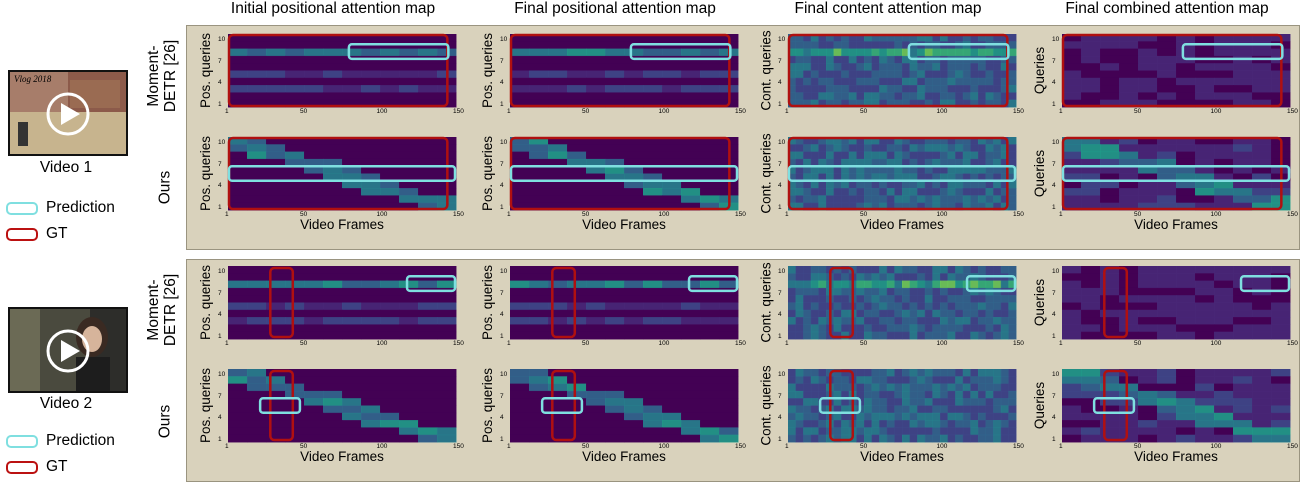  What do you see at coordinates (1040, 173) in the screenshot?
I see `y-axis-label: Queries` at bounding box center [1040, 173].